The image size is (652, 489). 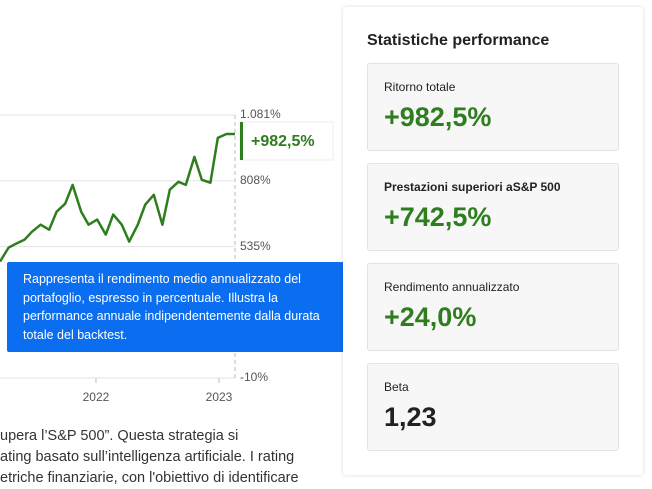 I want to click on stat-label: Rendimento annualizzato, so click(x=452, y=287).